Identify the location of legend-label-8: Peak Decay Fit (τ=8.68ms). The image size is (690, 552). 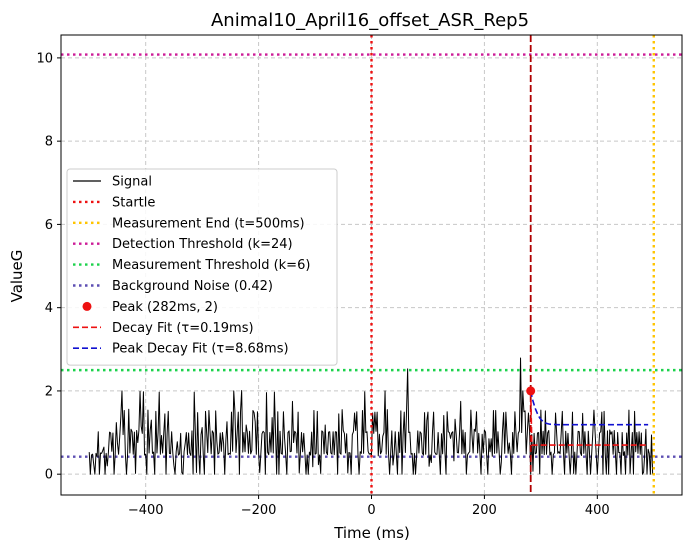
(200, 349).